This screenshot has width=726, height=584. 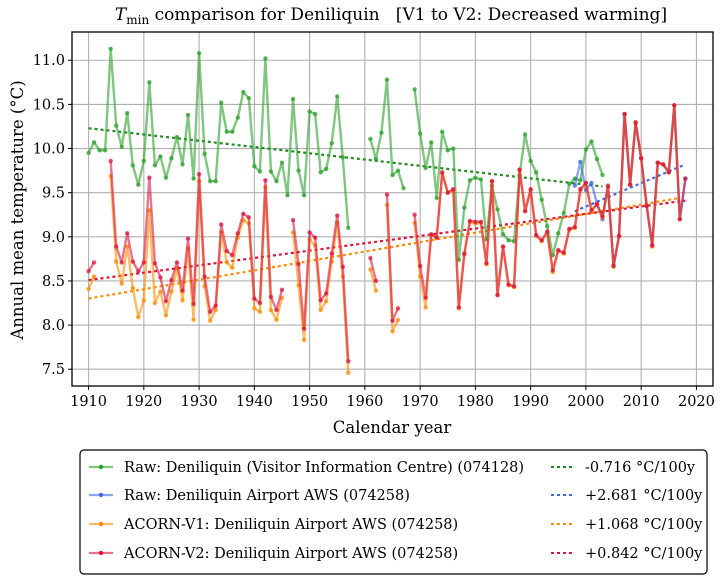 What do you see at coordinates (530, 402) in the screenshot?
I see `x-tick-label: 1990` at bounding box center [530, 402].